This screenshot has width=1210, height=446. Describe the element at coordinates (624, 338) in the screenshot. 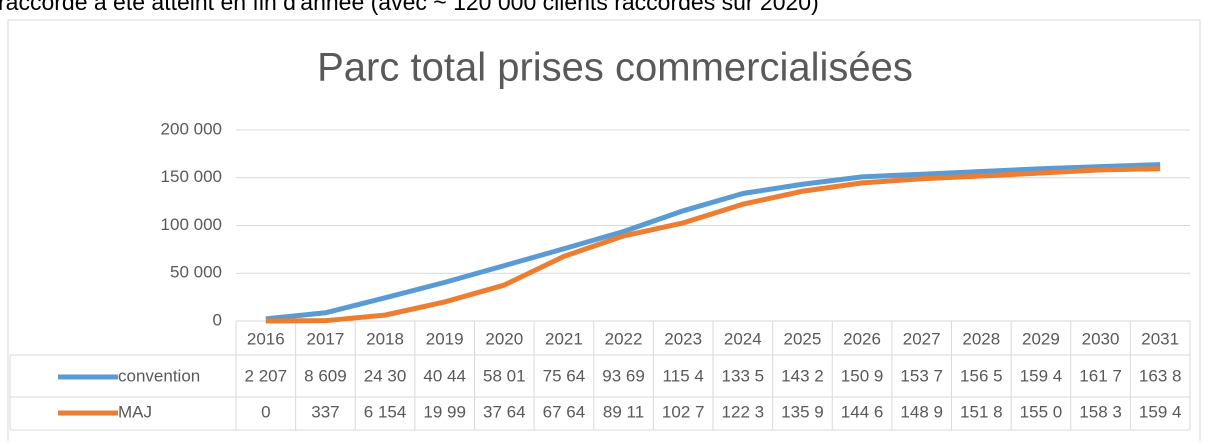

I see `x-tick-label: 2022` at that location.